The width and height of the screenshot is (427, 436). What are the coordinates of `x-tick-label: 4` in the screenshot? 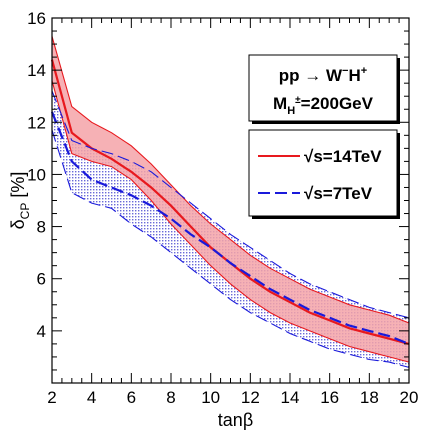 It's located at (91, 397).